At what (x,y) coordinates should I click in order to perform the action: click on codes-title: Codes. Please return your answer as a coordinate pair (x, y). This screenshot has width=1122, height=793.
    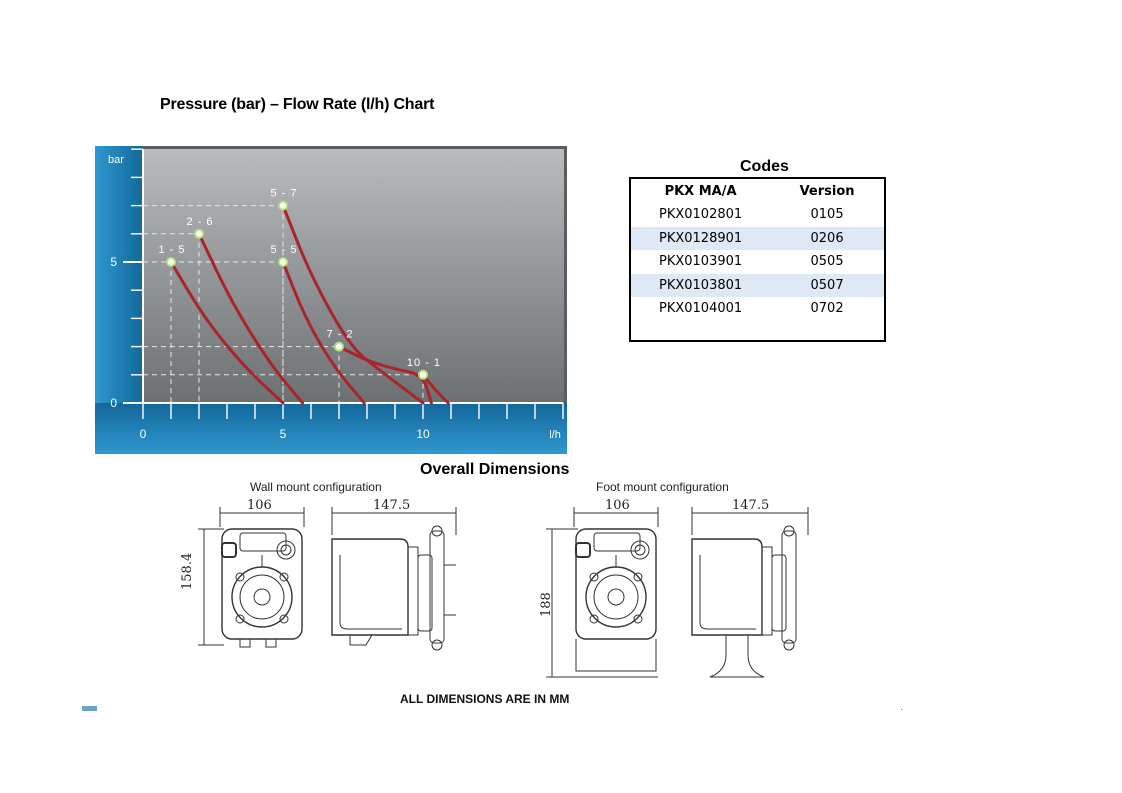
    Looking at the image, I should click on (764, 166).